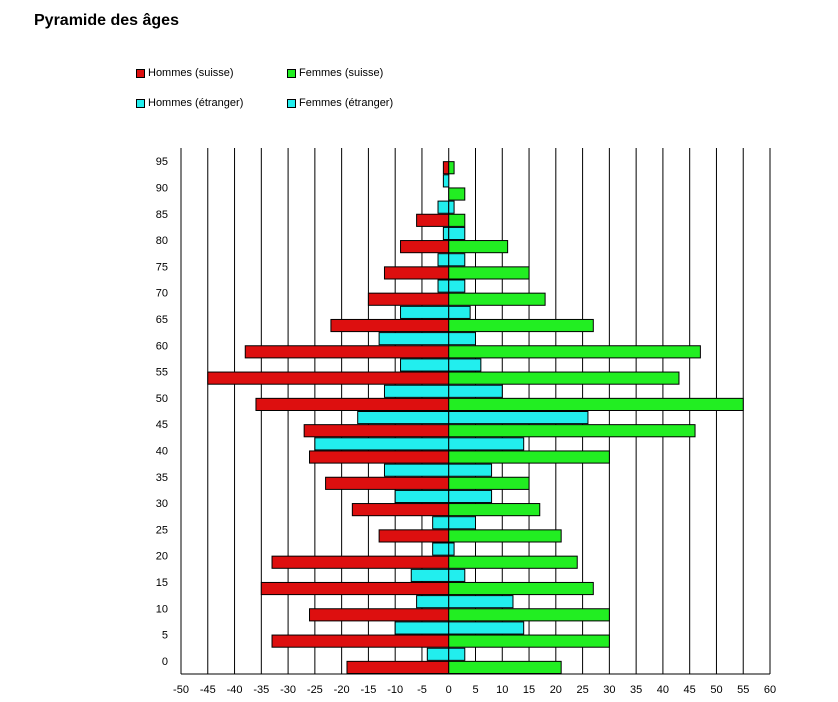 This screenshot has height=702, width=838. What do you see at coordinates (743, 690) in the screenshot?
I see `x-tick-label-55: 55` at bounding box center [743, 690].